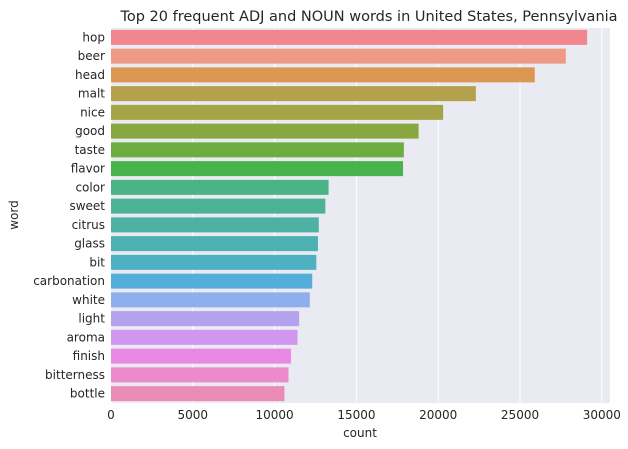 This screenshot has height=449, width=628. I want to click on bar-nice, so click(277, 112).